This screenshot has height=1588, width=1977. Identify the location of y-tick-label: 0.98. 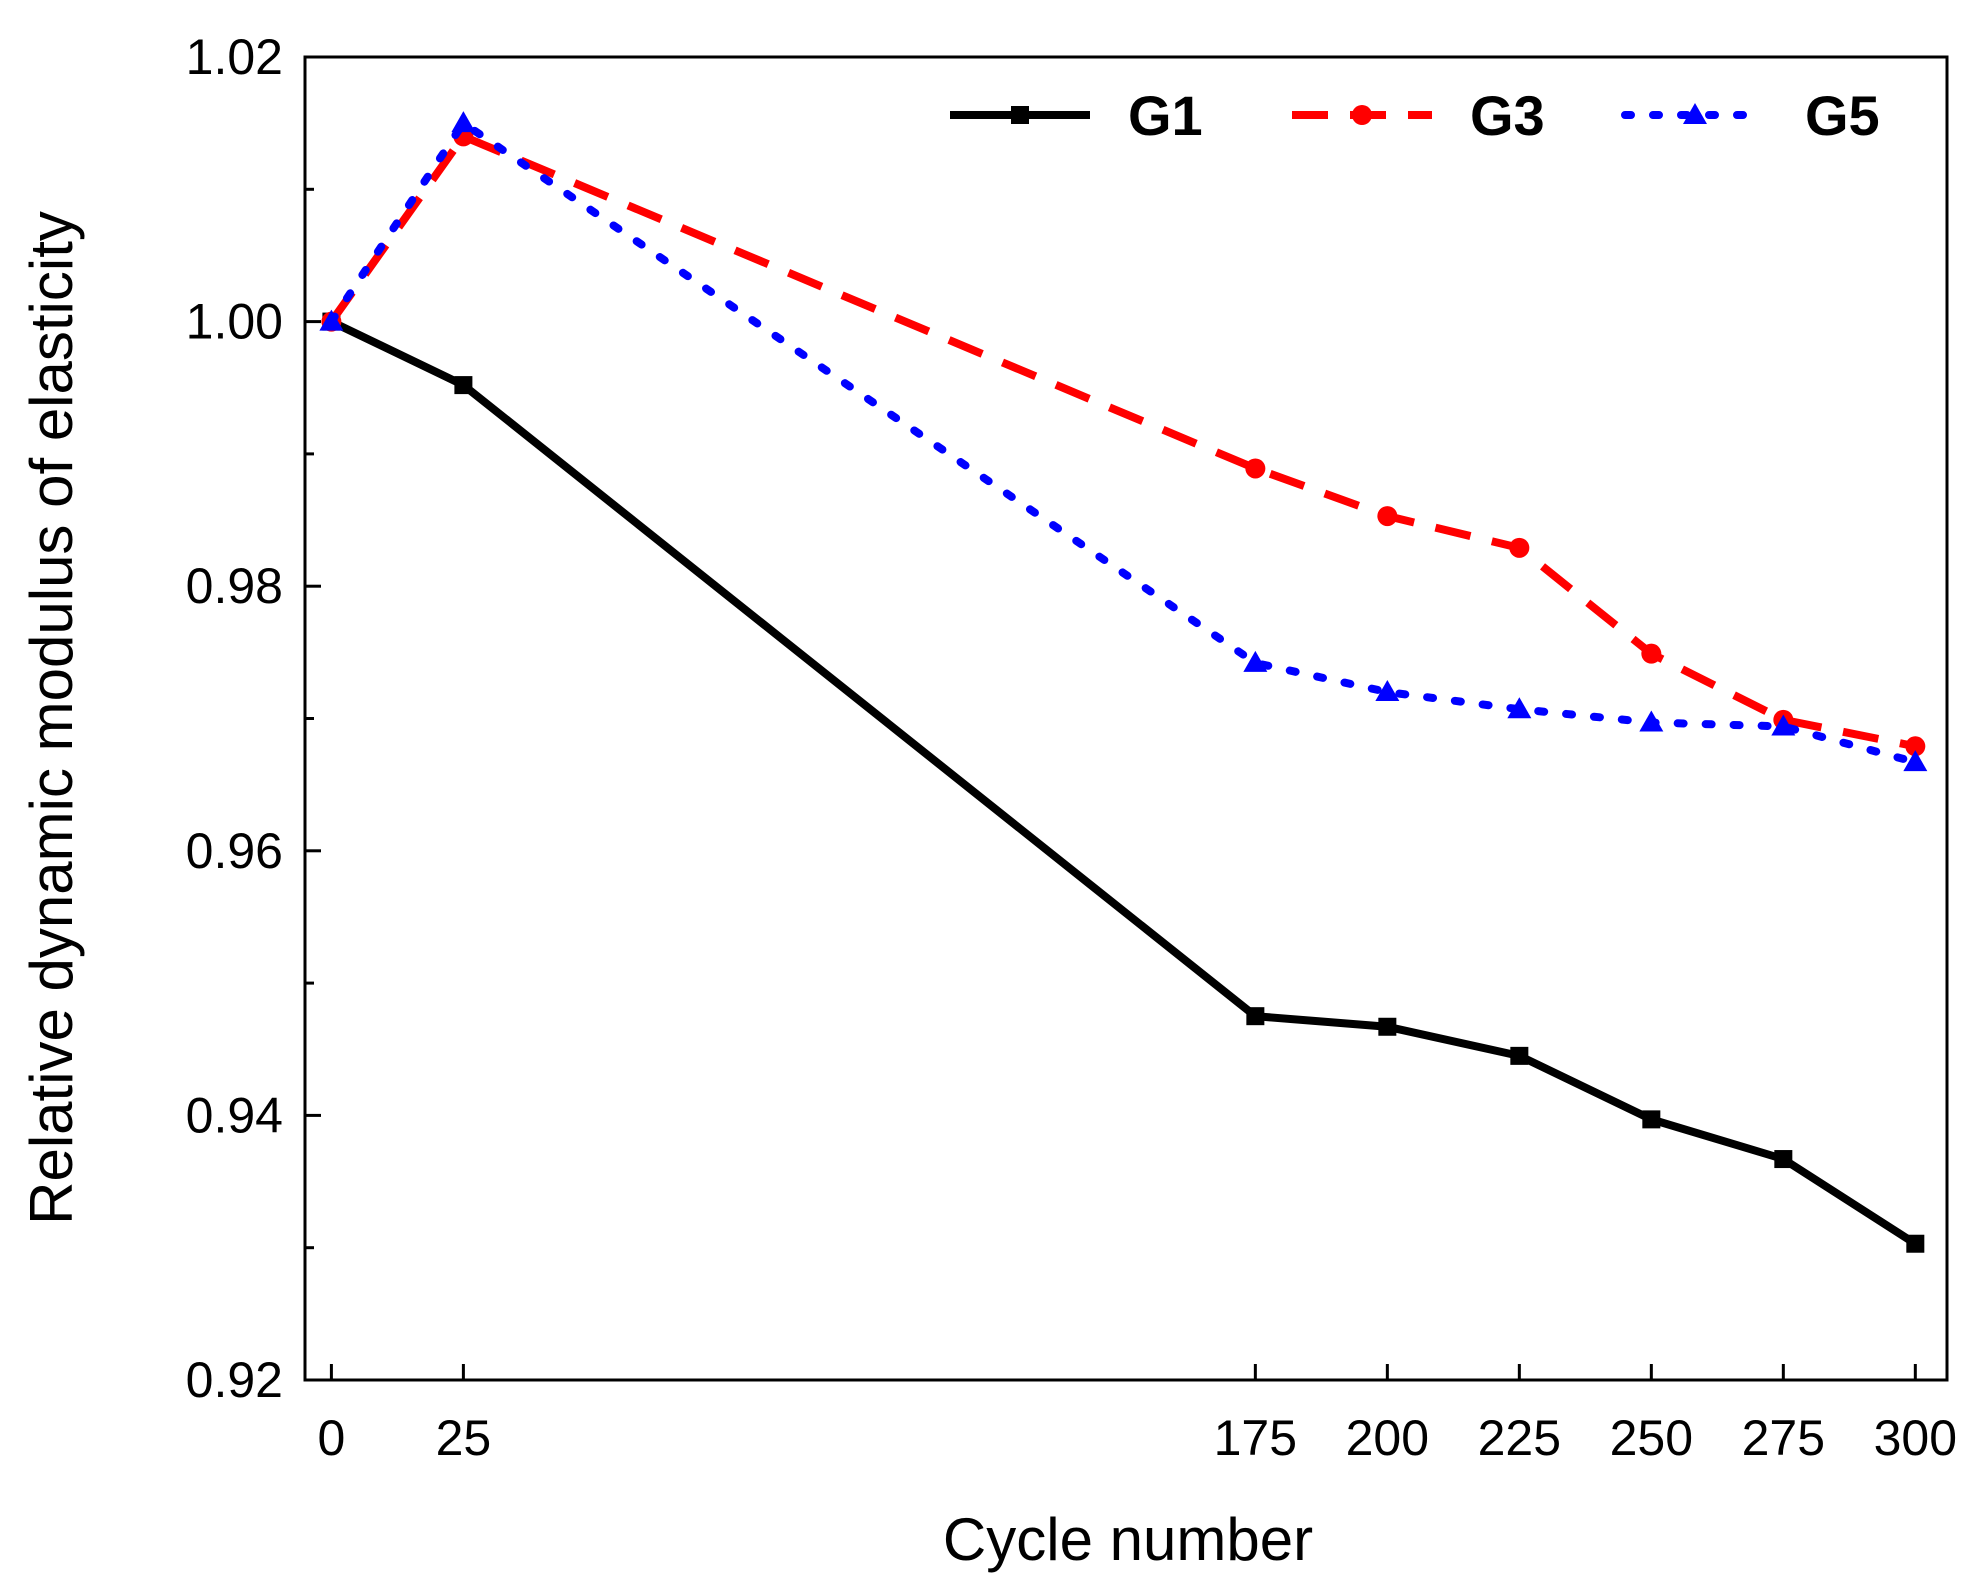
(234, 586).